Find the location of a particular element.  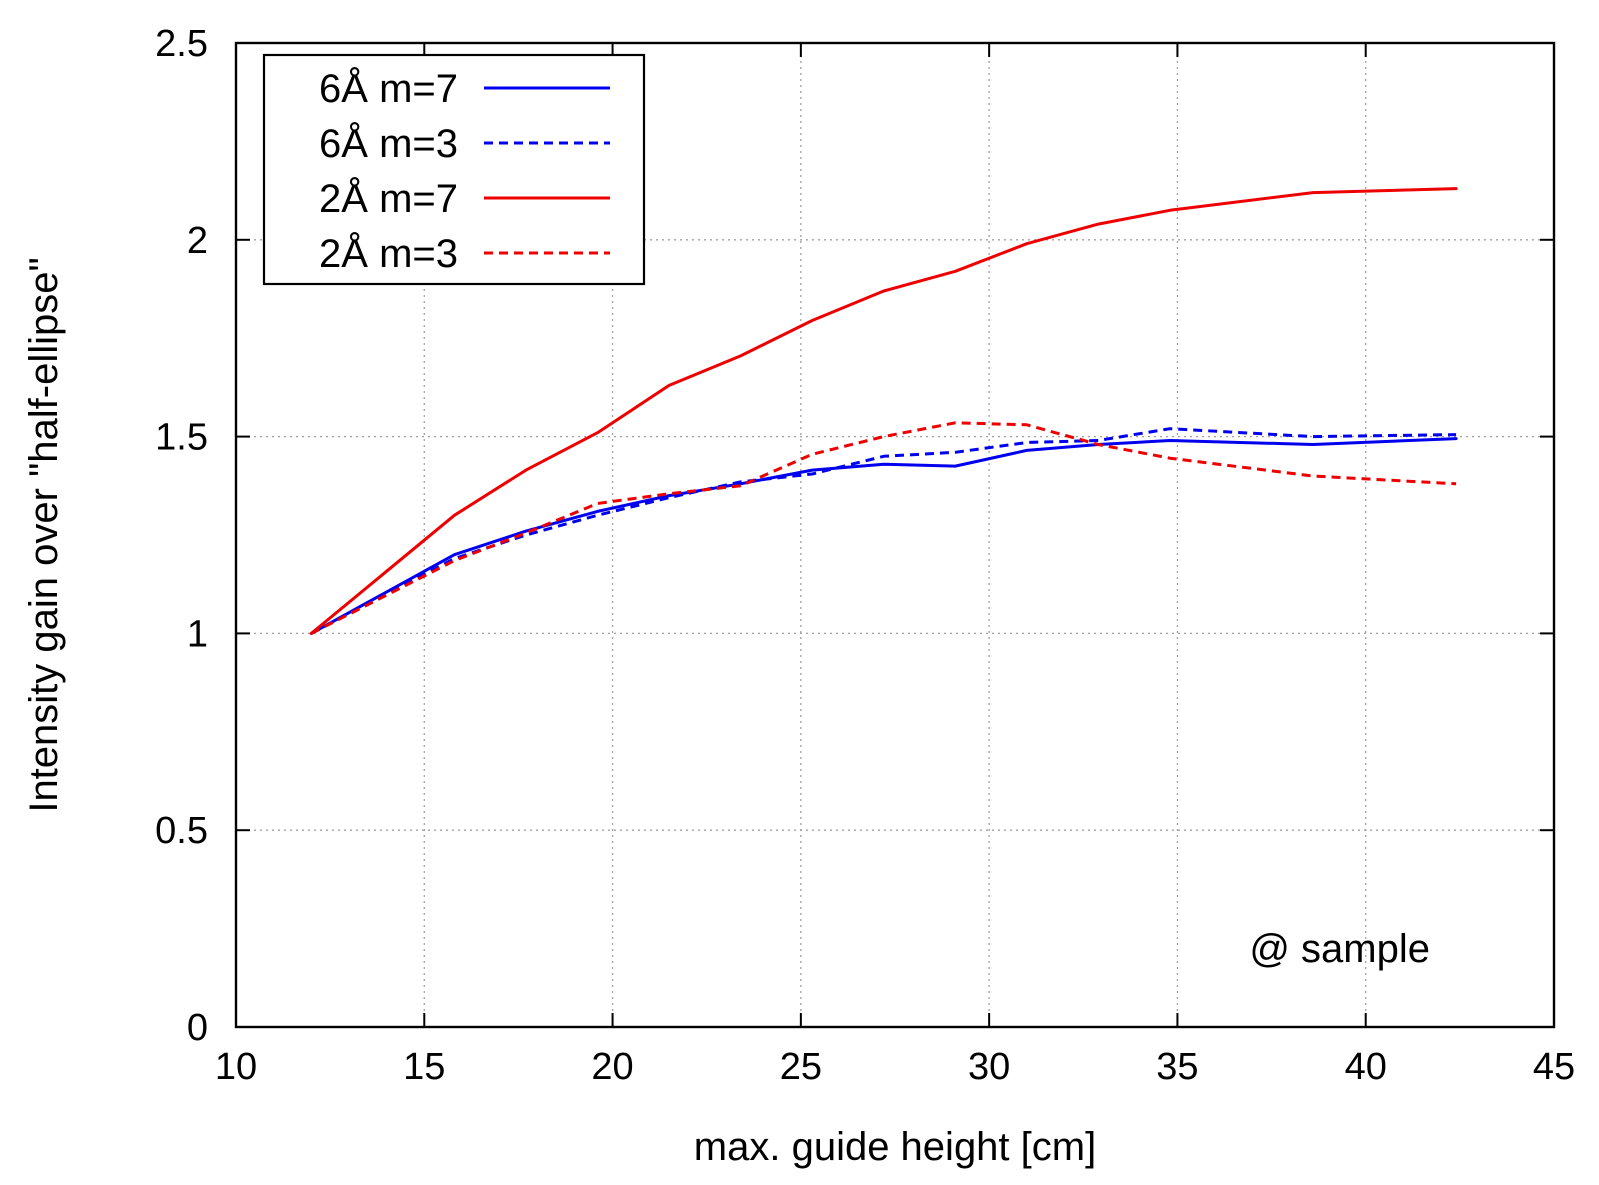

legend-label: 6Å m=3 is located at coordinates (388, 143).